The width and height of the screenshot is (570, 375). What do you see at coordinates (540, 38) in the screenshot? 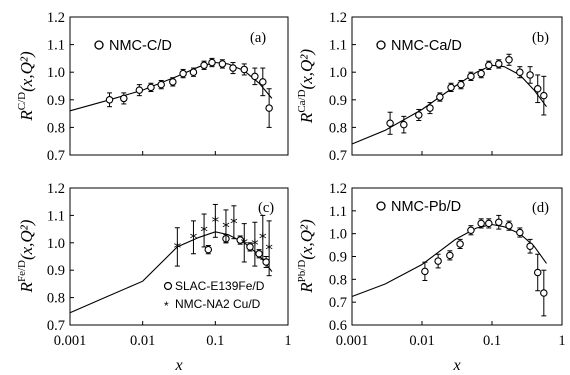
I see `panel-label: (b)` at bounding box center [540, 38].